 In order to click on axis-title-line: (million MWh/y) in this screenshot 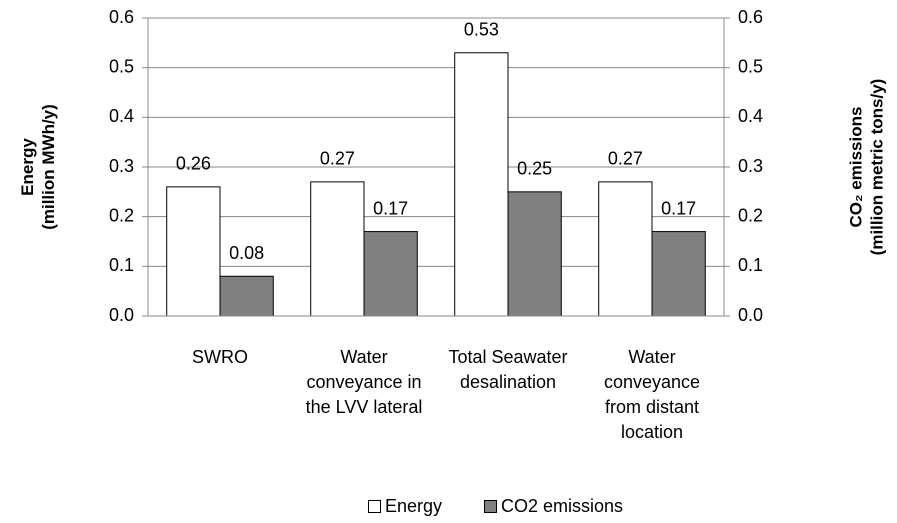, I will do `click(48, 167)`.